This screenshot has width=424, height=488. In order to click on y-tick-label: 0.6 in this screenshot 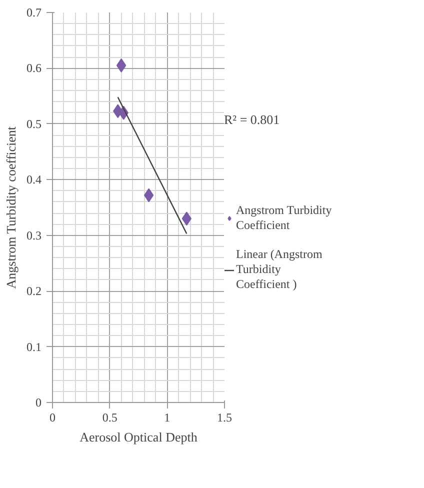, I will do `click(34, 68)`.